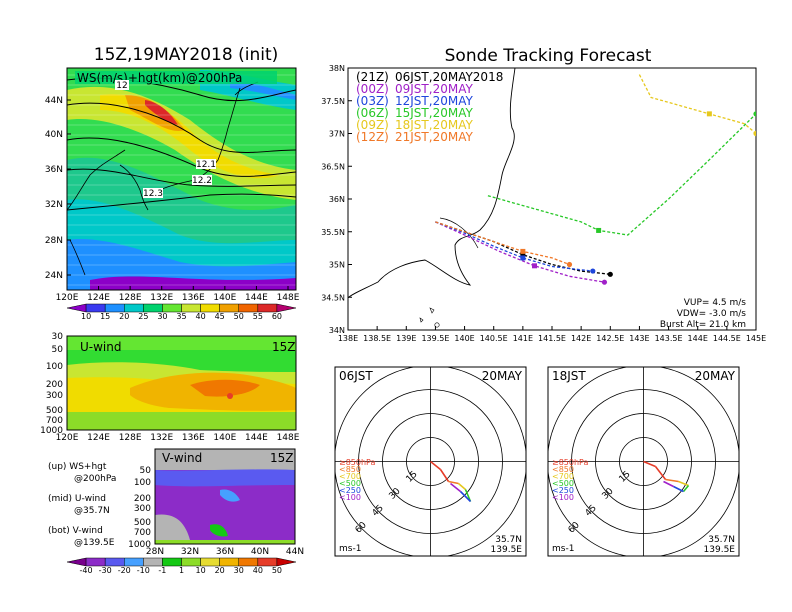  What do you see at coordinates (337, 68) in the screenshot?
I see `track-y-tick-label: 38N` at bounding box center [337, 68].